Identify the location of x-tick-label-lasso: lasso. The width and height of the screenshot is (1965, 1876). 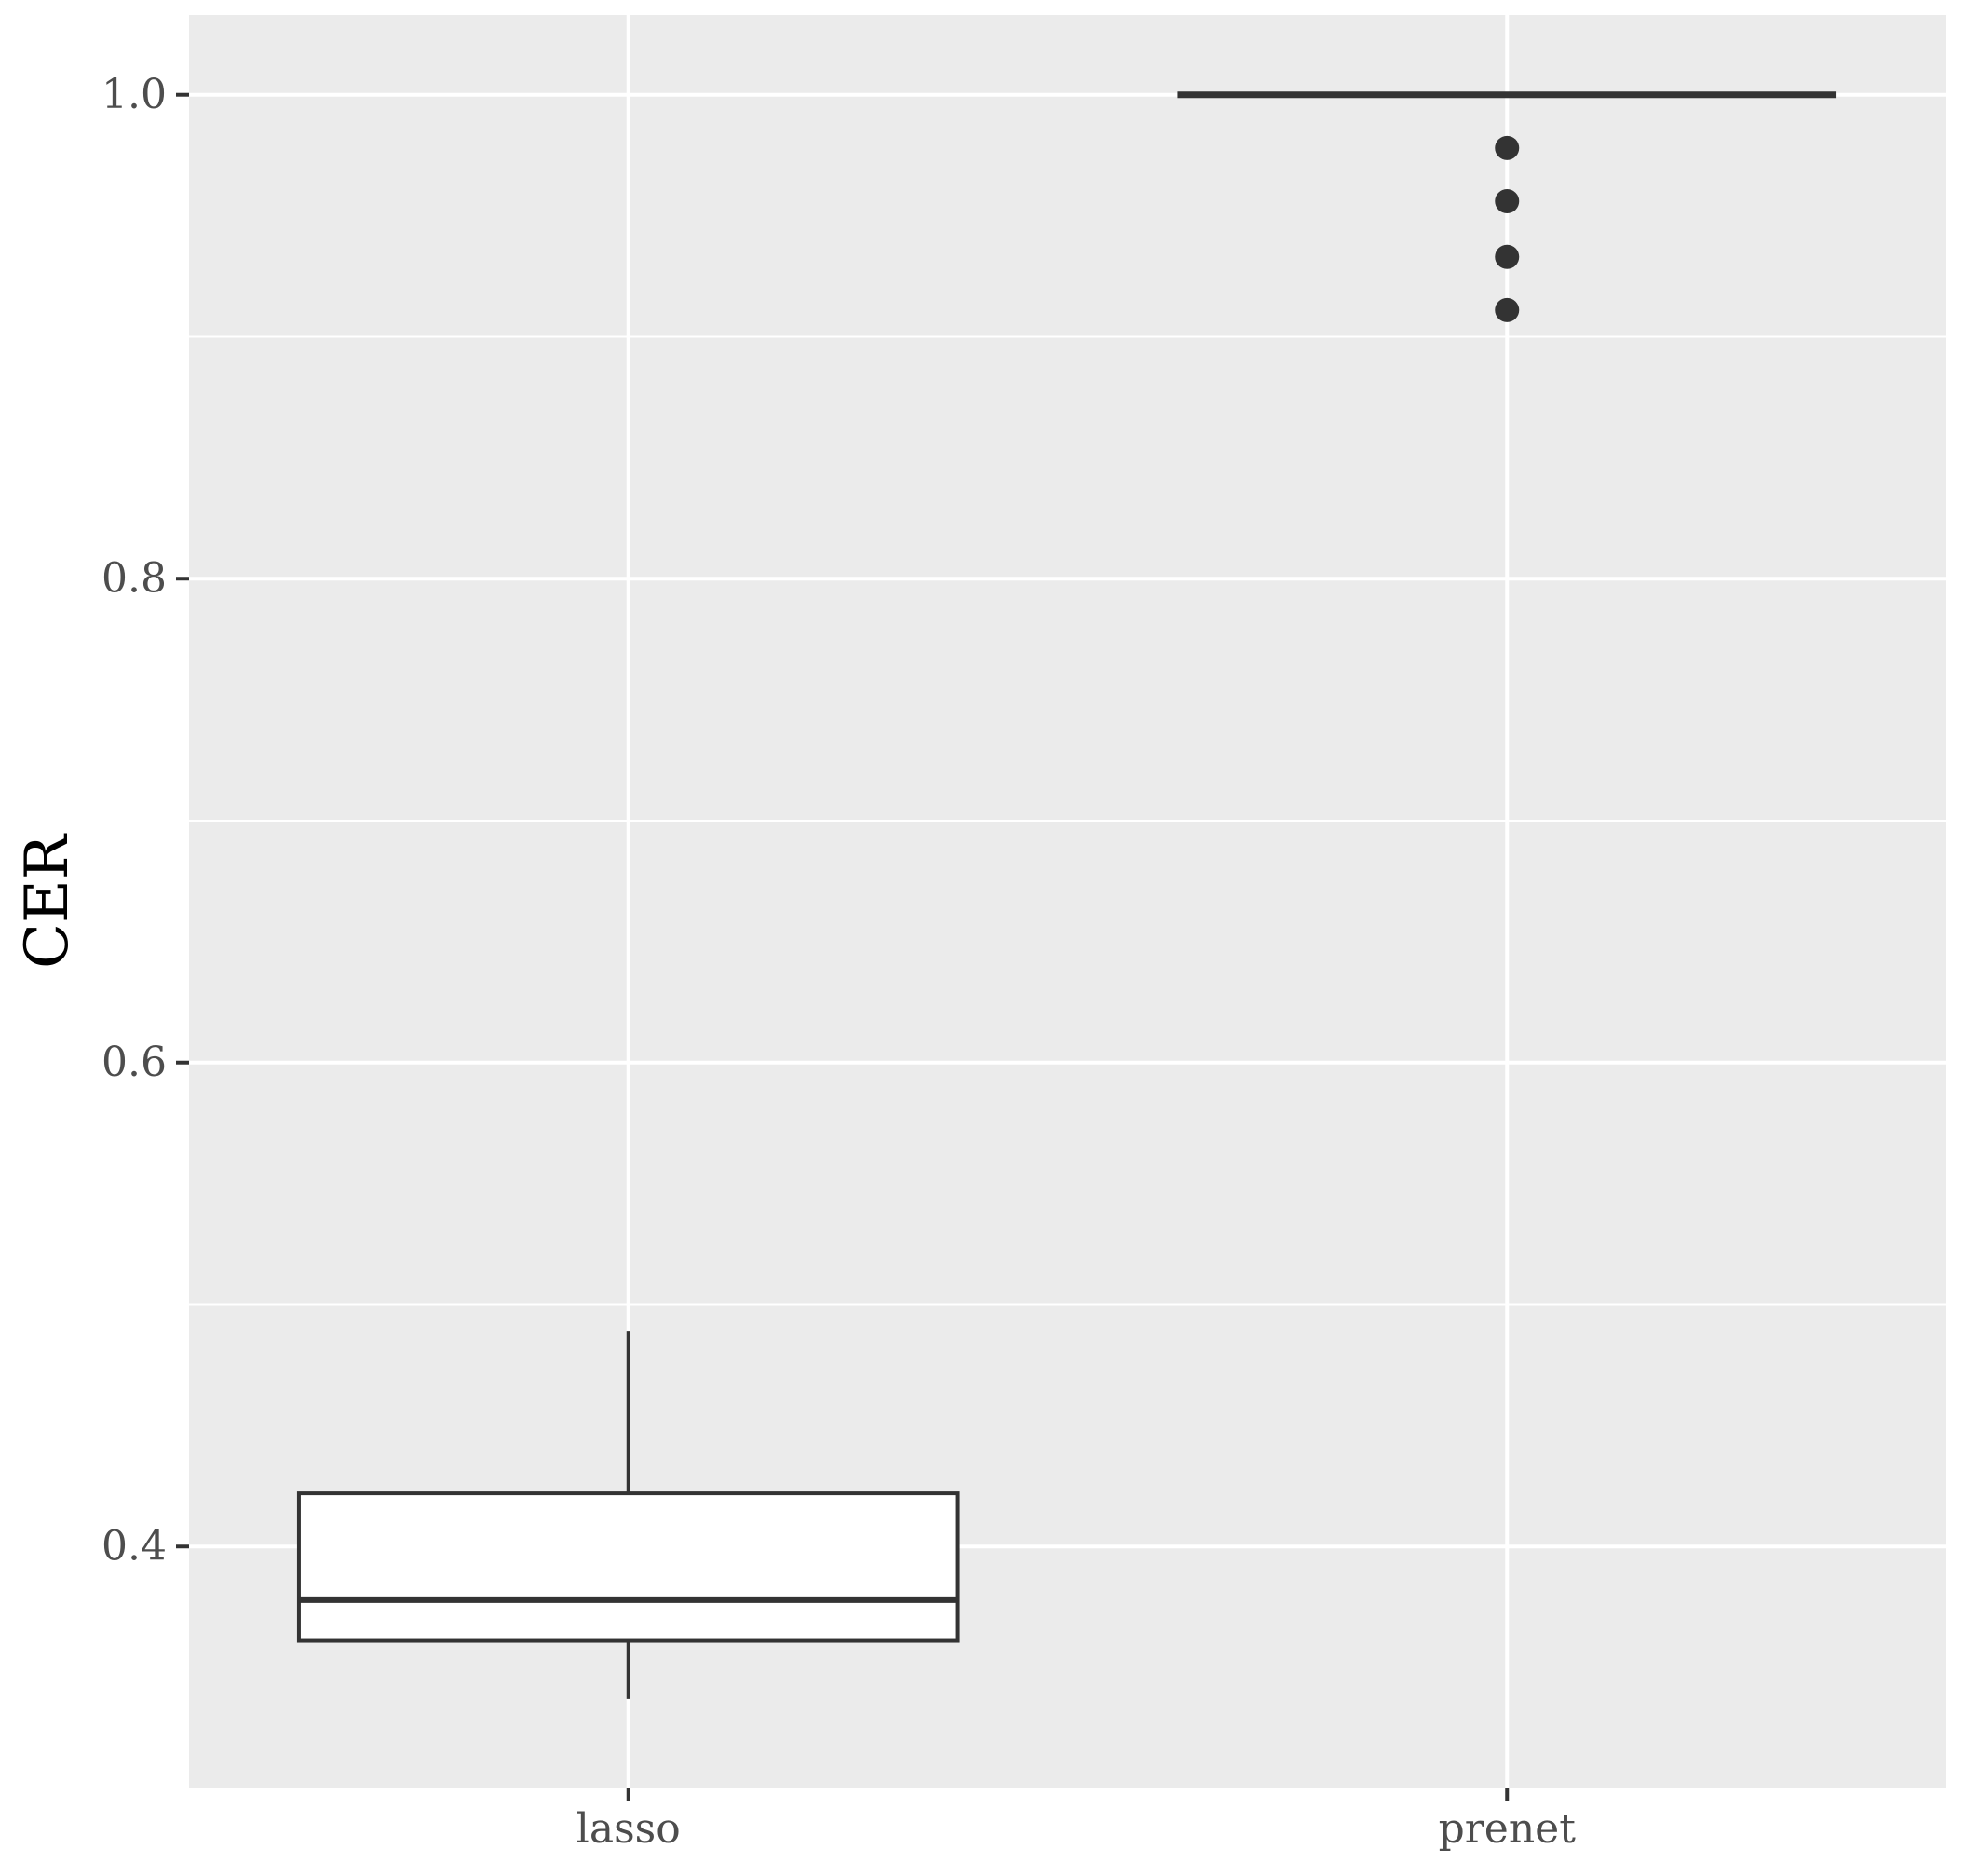
(628, 1829).